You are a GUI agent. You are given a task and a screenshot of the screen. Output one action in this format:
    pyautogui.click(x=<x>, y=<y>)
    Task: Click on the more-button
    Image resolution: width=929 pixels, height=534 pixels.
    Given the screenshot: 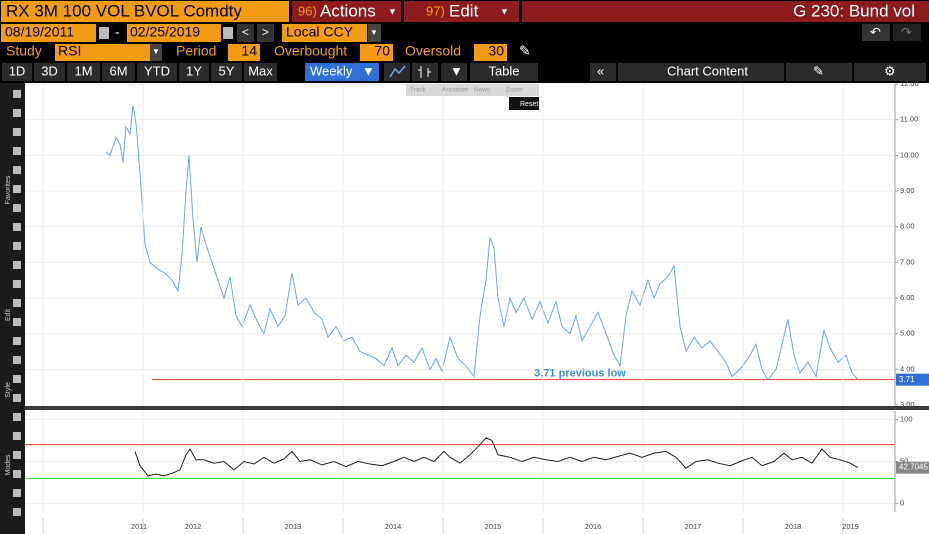 What is the action you would take?
    pyautogui.click(x=454, y=72)
    